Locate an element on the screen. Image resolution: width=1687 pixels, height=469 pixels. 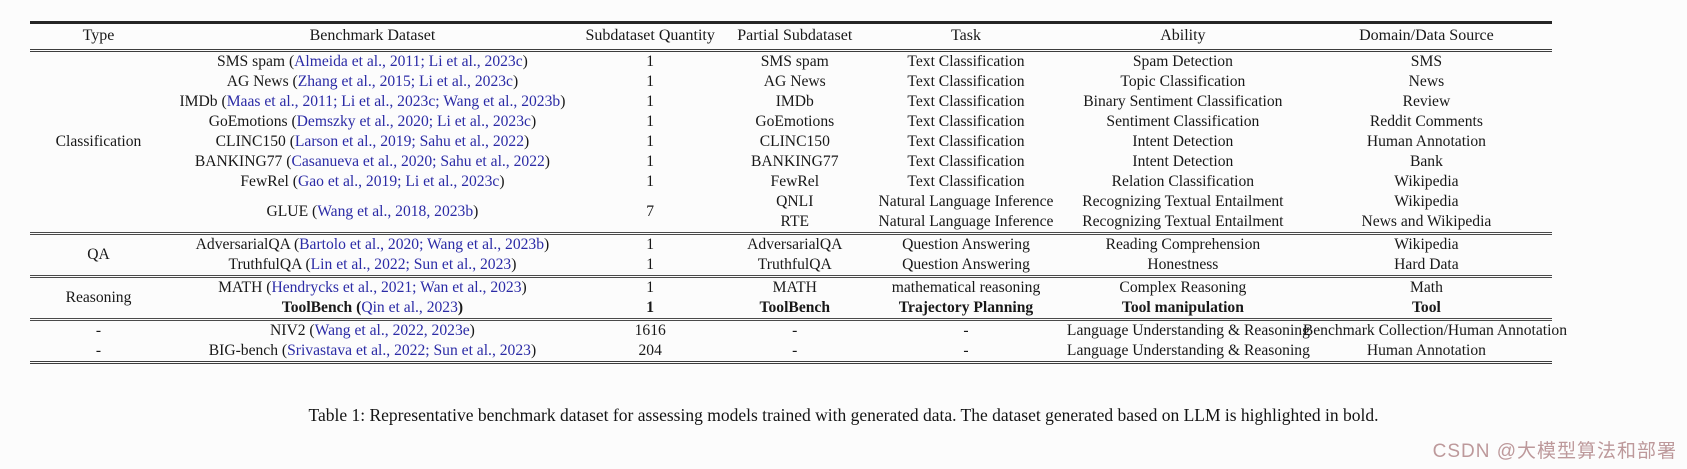
citation-link: Bartolo et al., 2020; Wang et al., 2023b is located at coordinates (422, 244).